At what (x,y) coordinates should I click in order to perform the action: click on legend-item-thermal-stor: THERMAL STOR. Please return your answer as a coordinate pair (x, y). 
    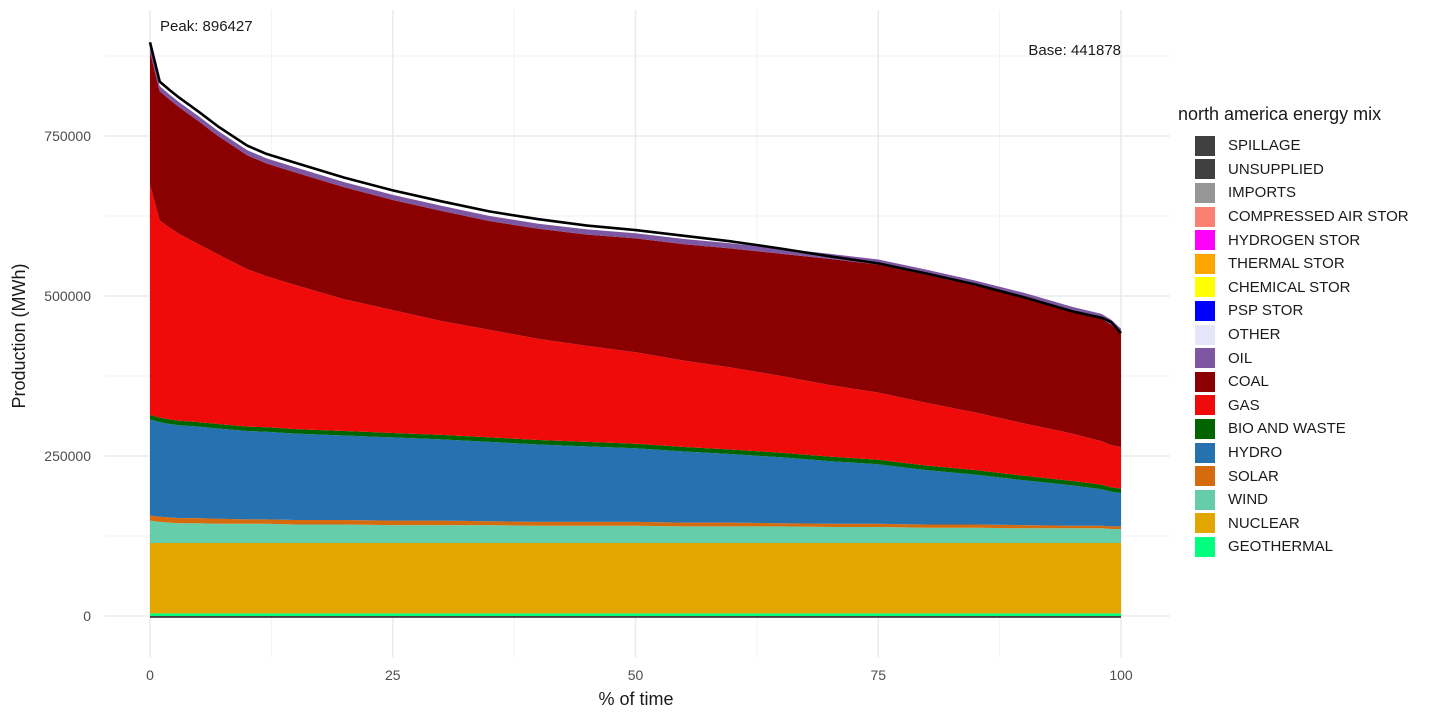
    Looking at the image, I should click on (1309, 264).